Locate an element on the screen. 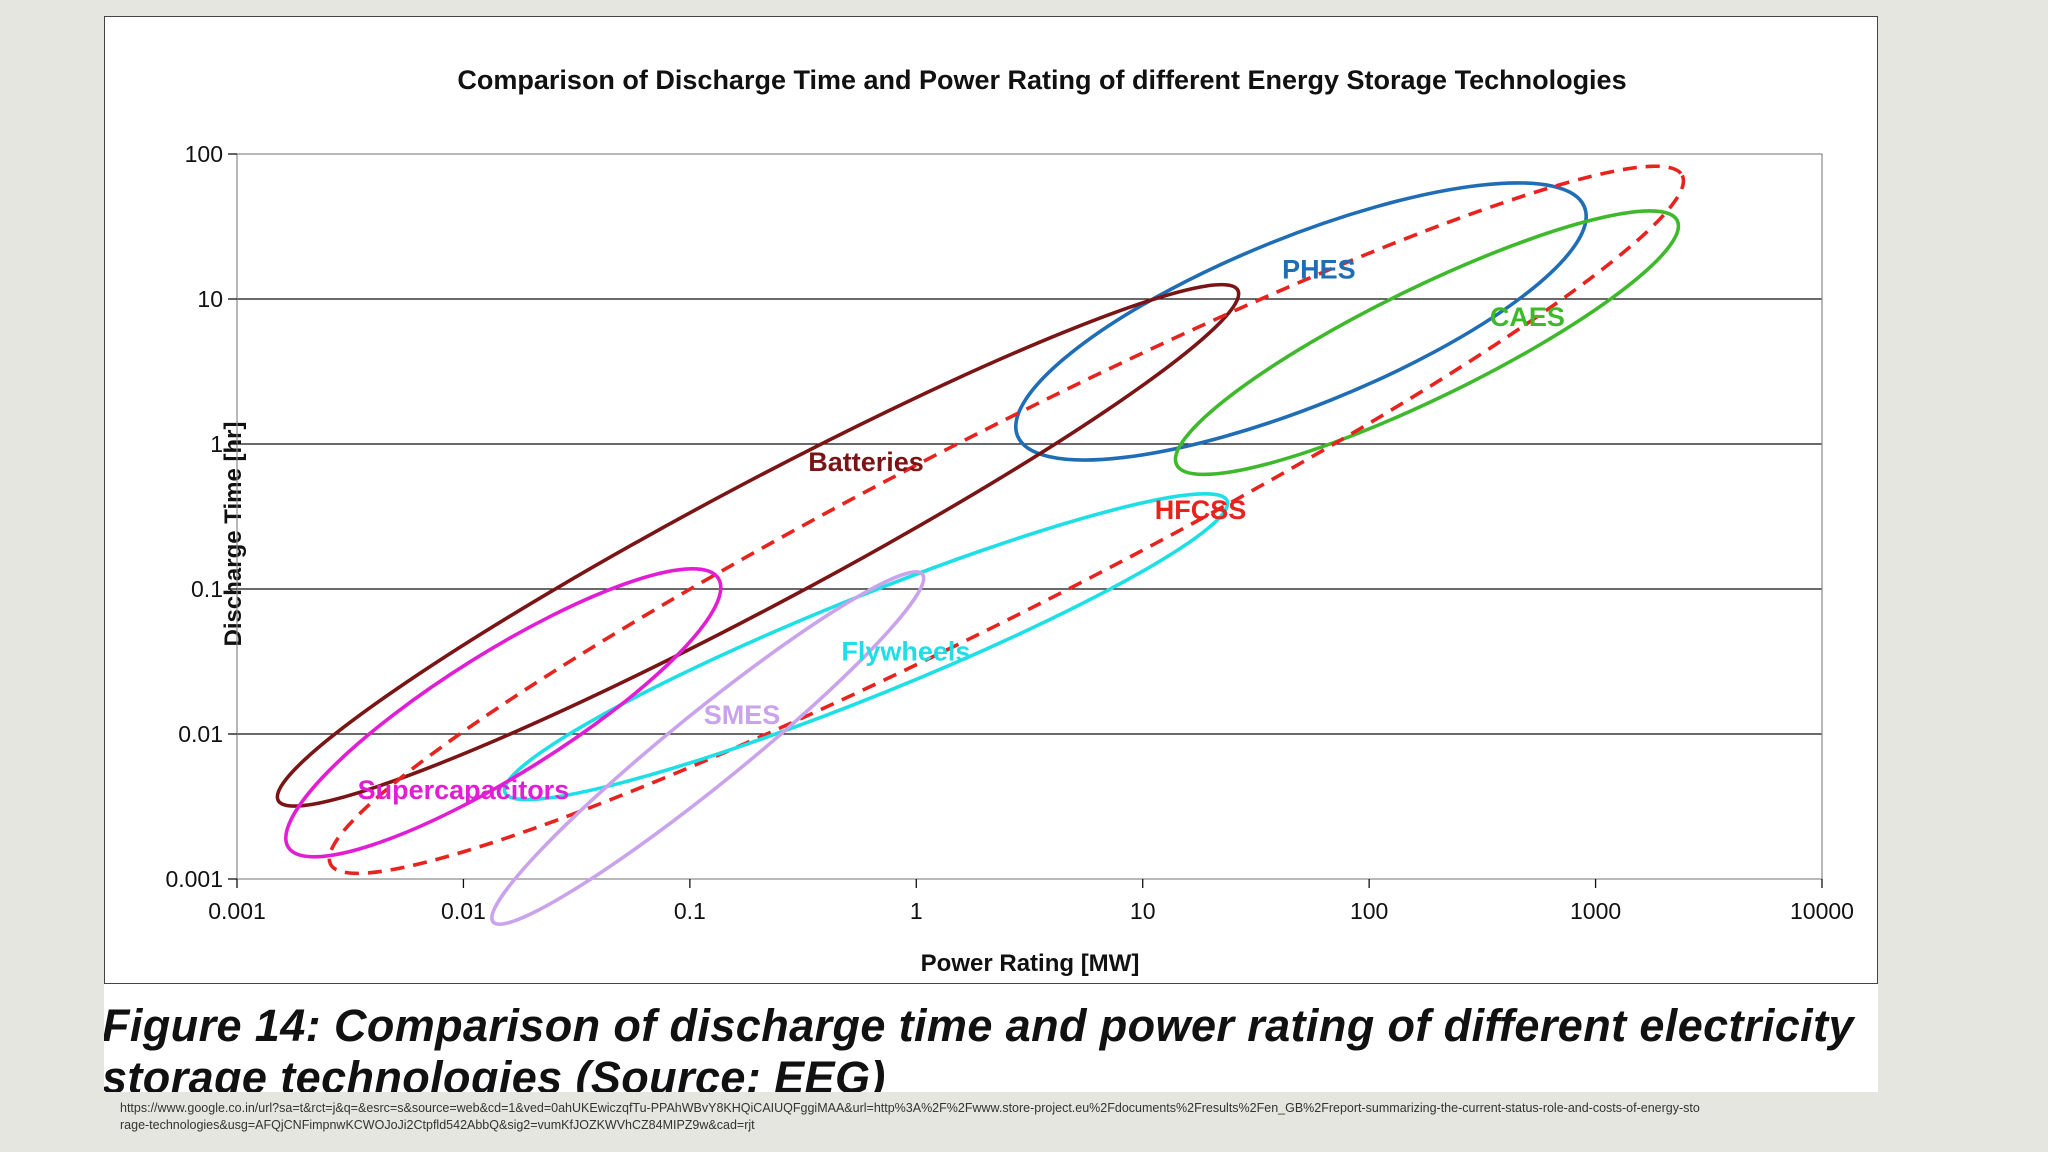 The width and height of the screenshot is (2048, 1152). x-tick-label: 1000 is located at coordinates (1595, 911).